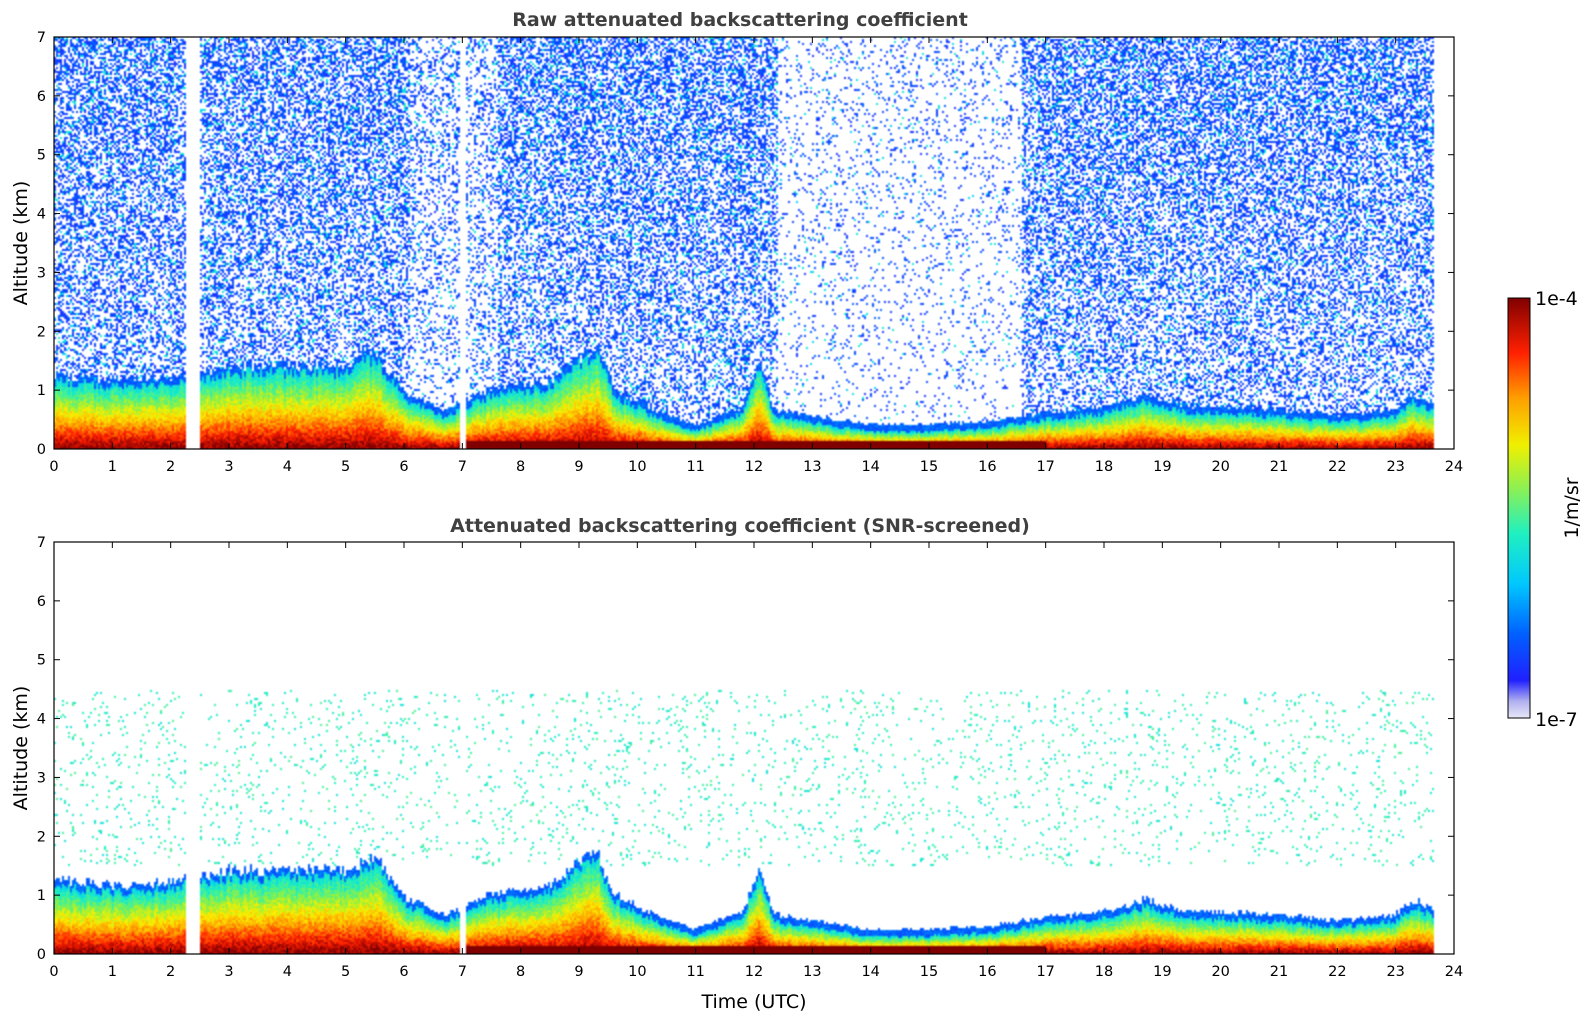  Describe the element at coordinates (1556, 299) in the screenshot. I see `colorbar-max-label: 1e-4` at that location.